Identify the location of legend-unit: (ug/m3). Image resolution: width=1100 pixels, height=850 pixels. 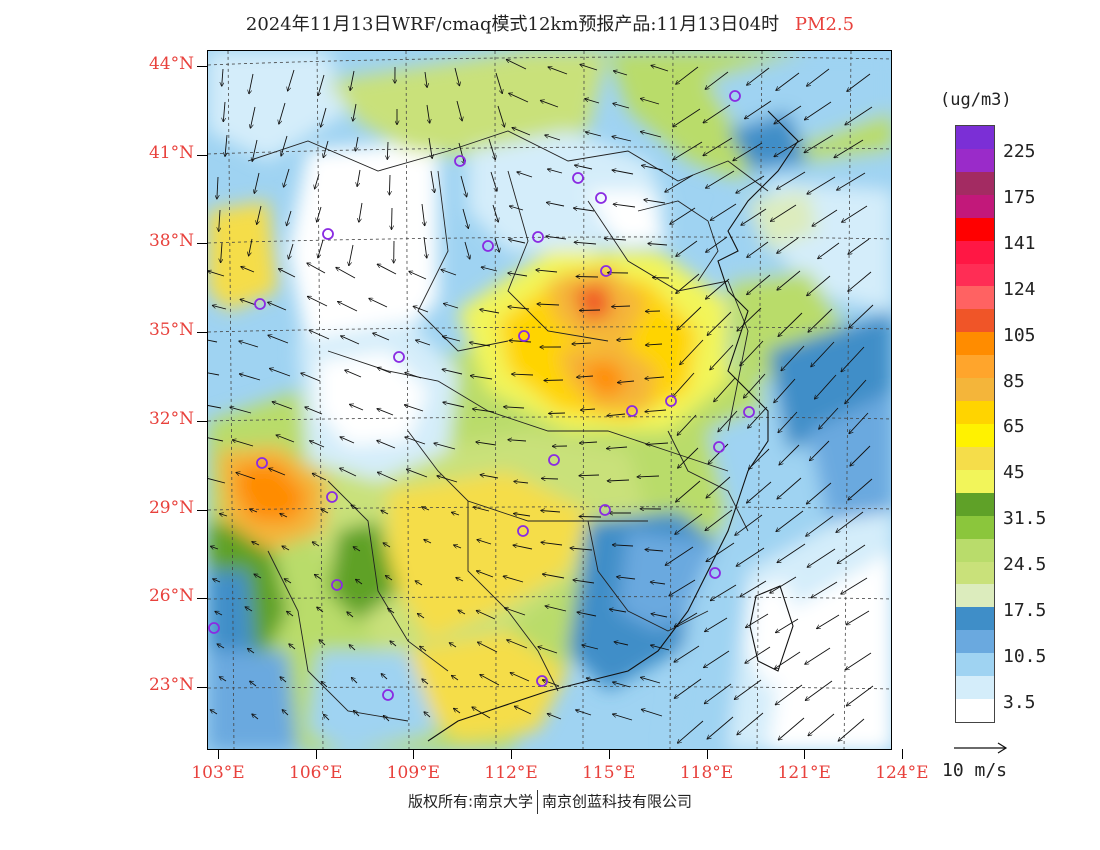
(976, 100).